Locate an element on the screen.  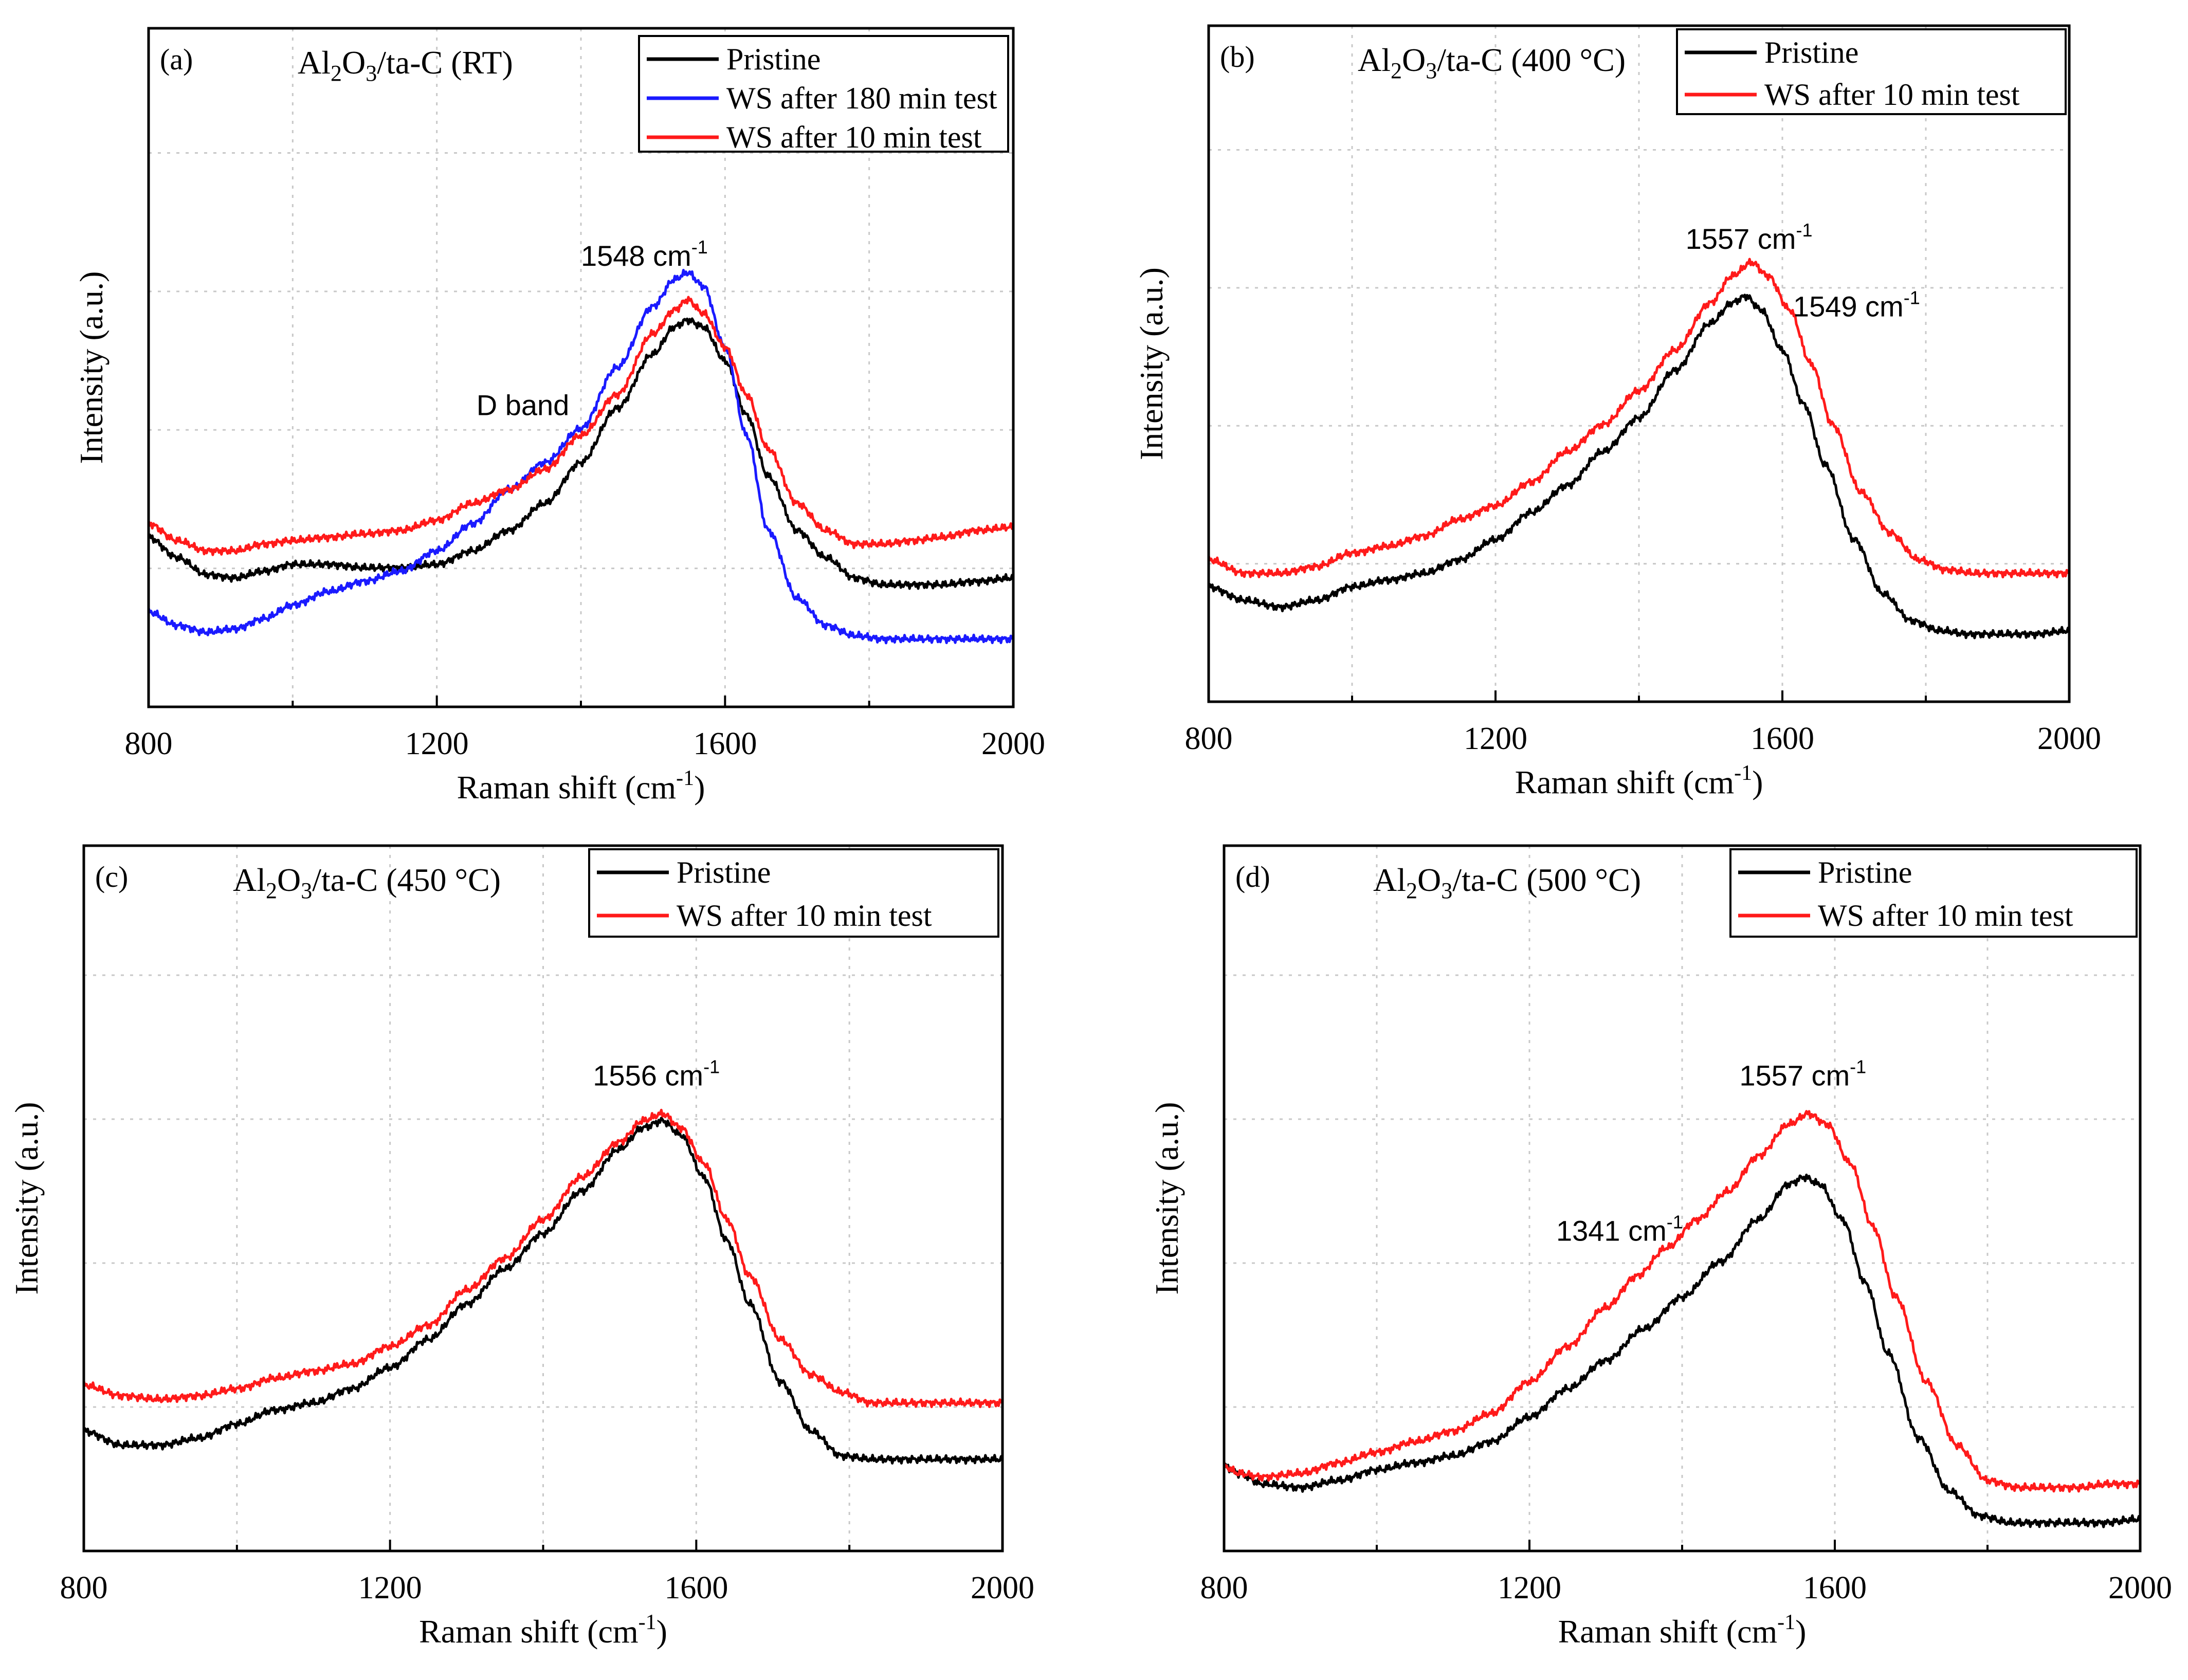
panel-label: (d) is located at coordinates (1252, 876).